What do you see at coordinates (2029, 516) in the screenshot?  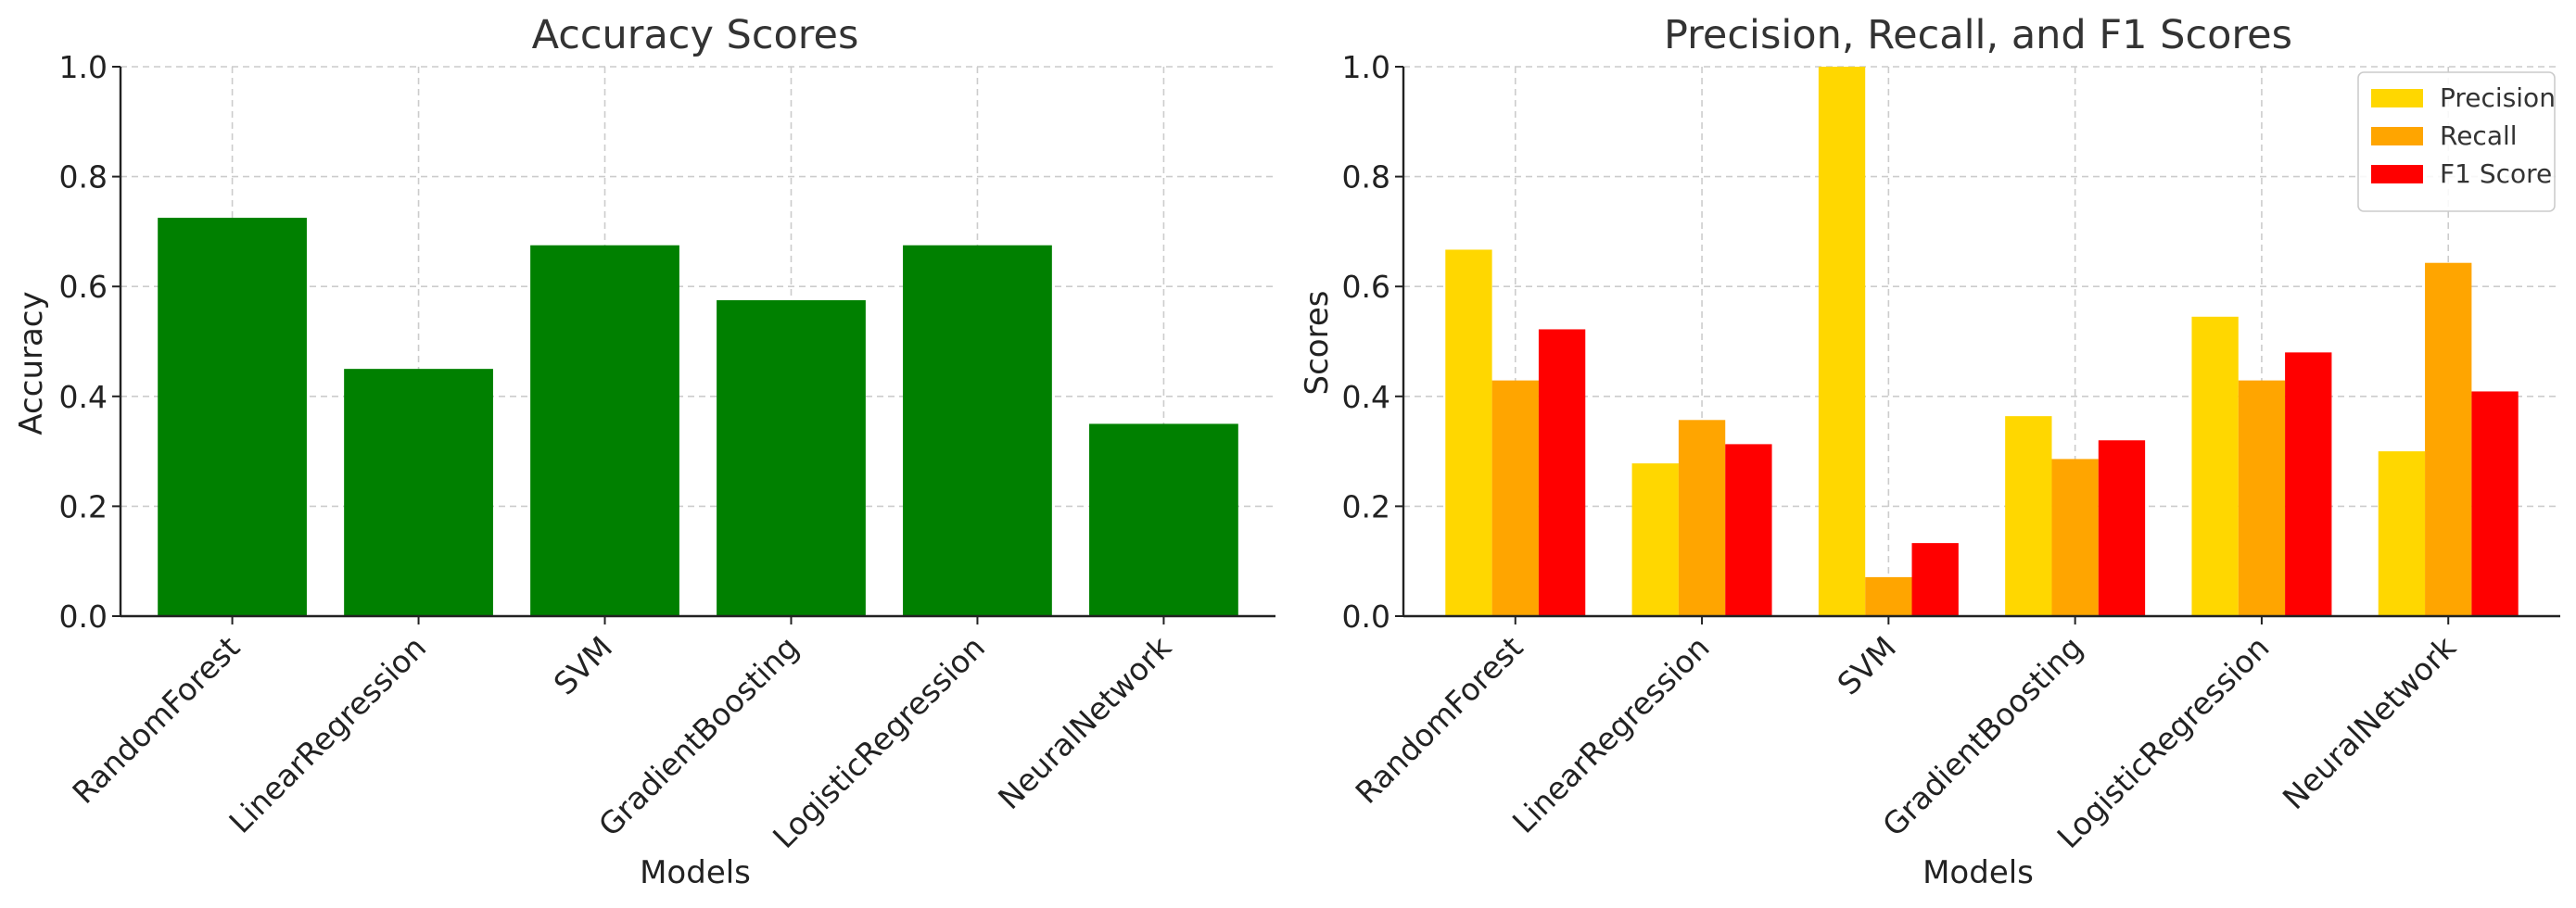 I see `bar-precision-gradientboosting` at bounding box center [2029, 516].